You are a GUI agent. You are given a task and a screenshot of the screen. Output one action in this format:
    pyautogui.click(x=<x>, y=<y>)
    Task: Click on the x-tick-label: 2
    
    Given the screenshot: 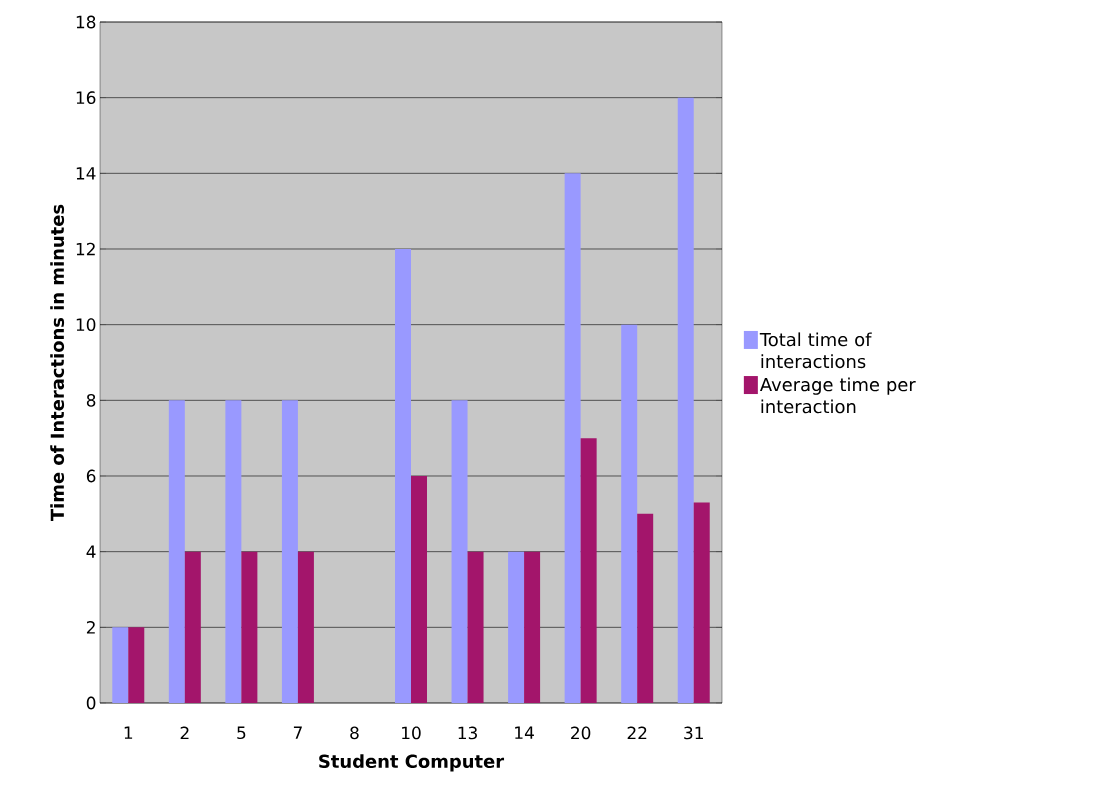 What is the action you would take?
    pyautogui.click(x=184, y=733)
    